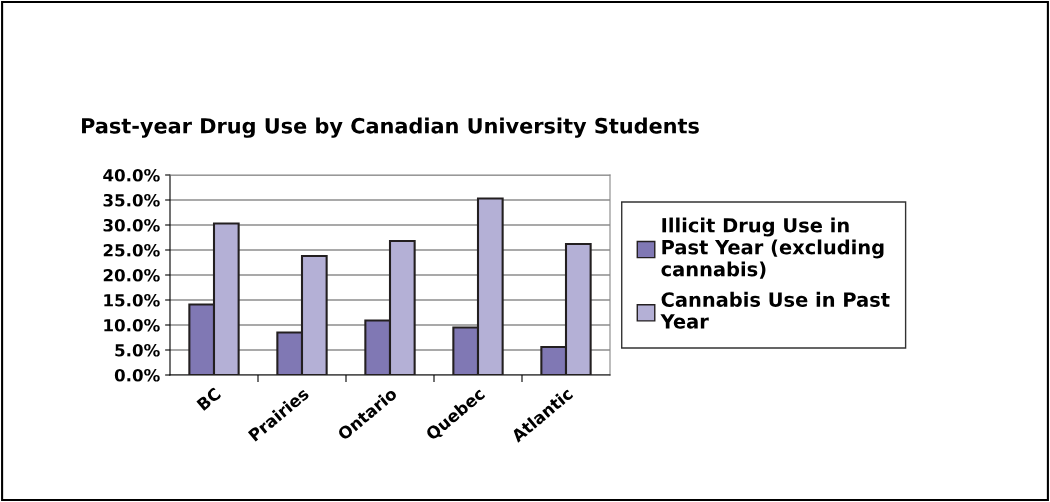 The height and width of the screenshot is (502, 1050). I want to click on x-tick-label: BC, so click(209, 399).